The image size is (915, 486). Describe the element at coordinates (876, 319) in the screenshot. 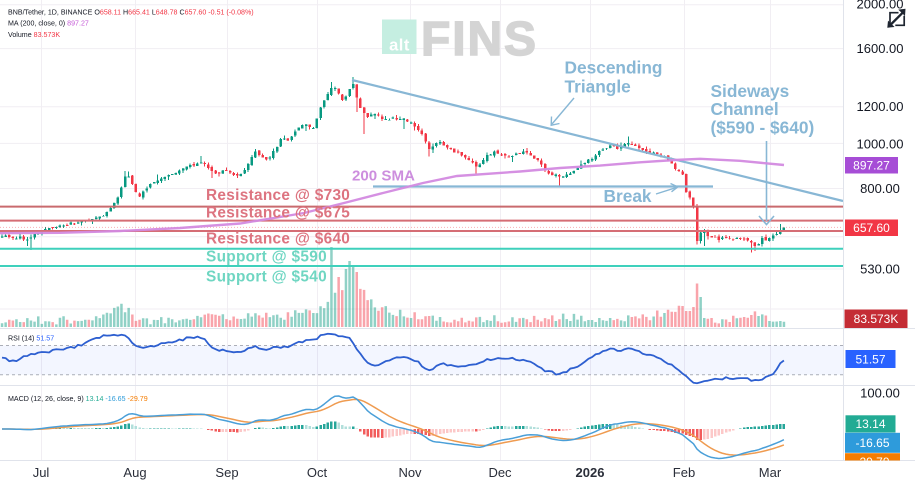

I see `svg-text: 83.573K` at that location.